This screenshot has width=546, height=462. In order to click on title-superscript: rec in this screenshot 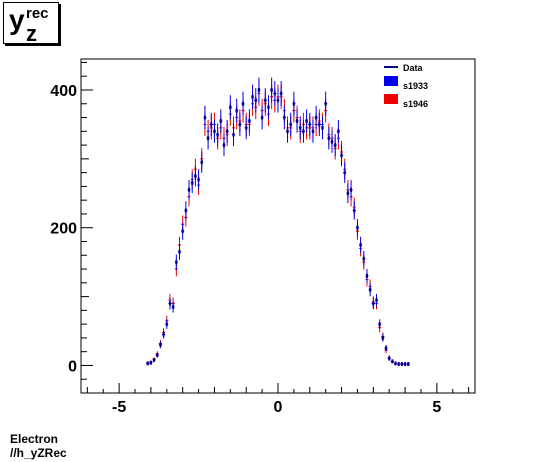, I will do `click(37, 13)`.